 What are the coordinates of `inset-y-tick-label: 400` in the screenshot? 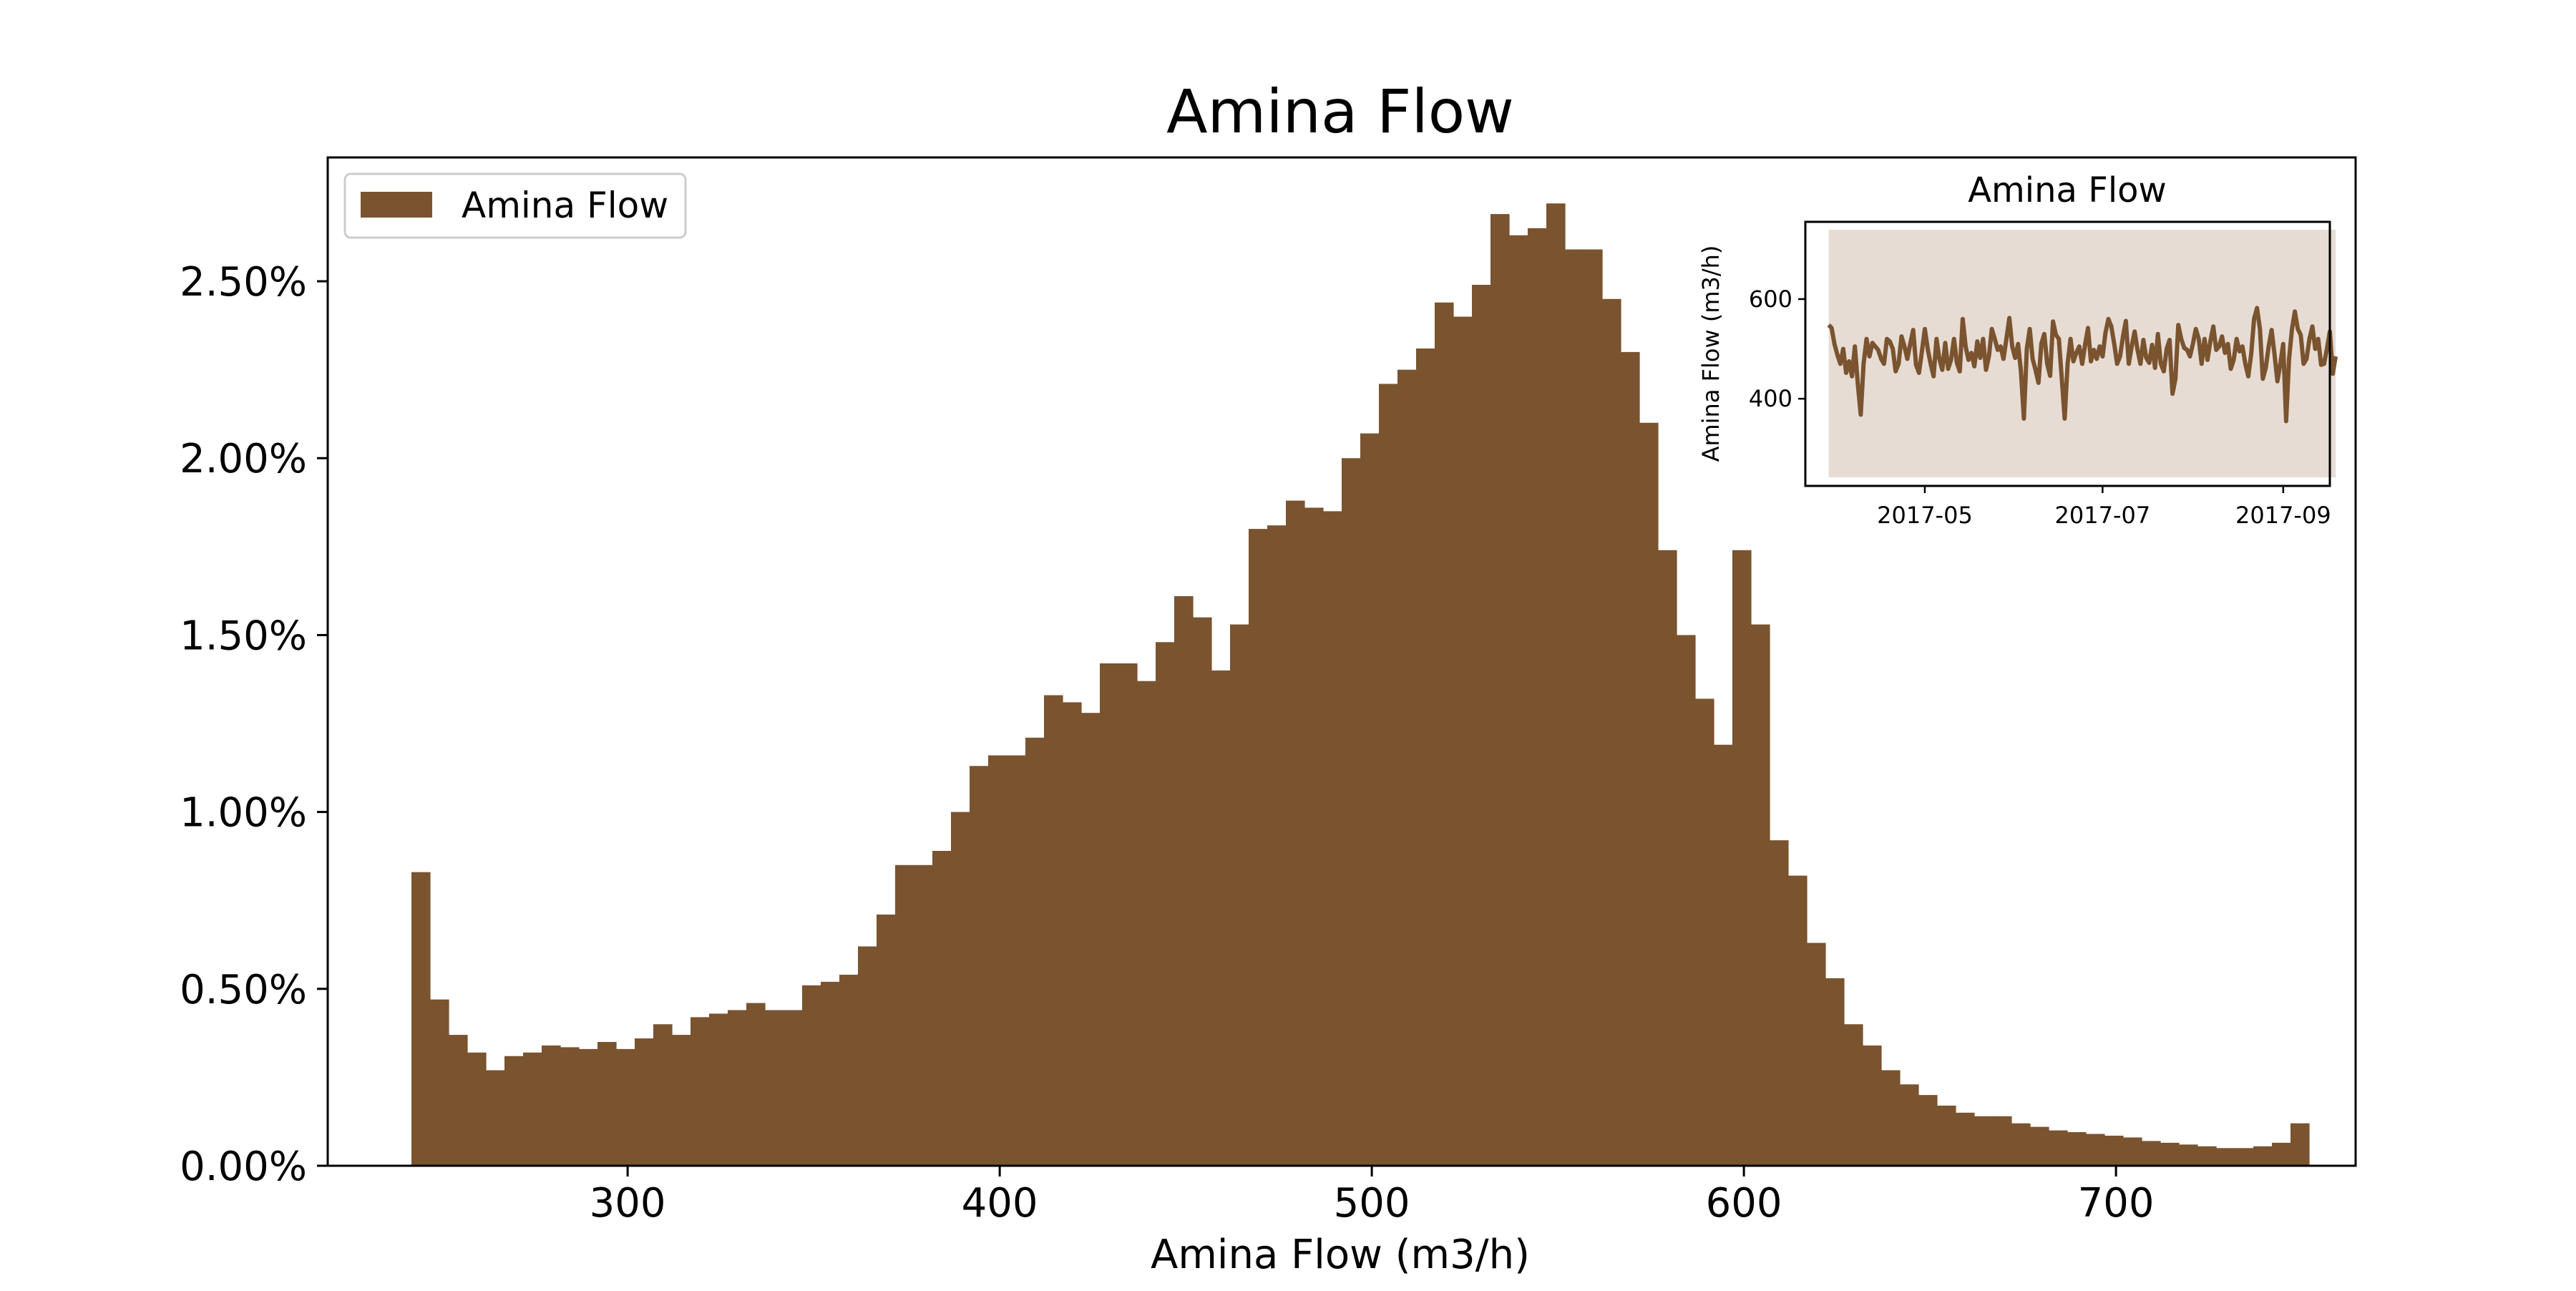 It's located at (1770, 398).